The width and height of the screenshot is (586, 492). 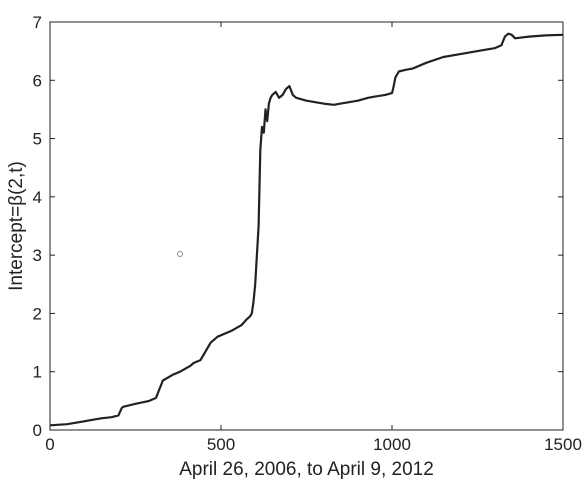 What do you see at coordinates (37, 372) in the screenshot?
I see `y-tick-label: 1` at bounding box center [37, 372].